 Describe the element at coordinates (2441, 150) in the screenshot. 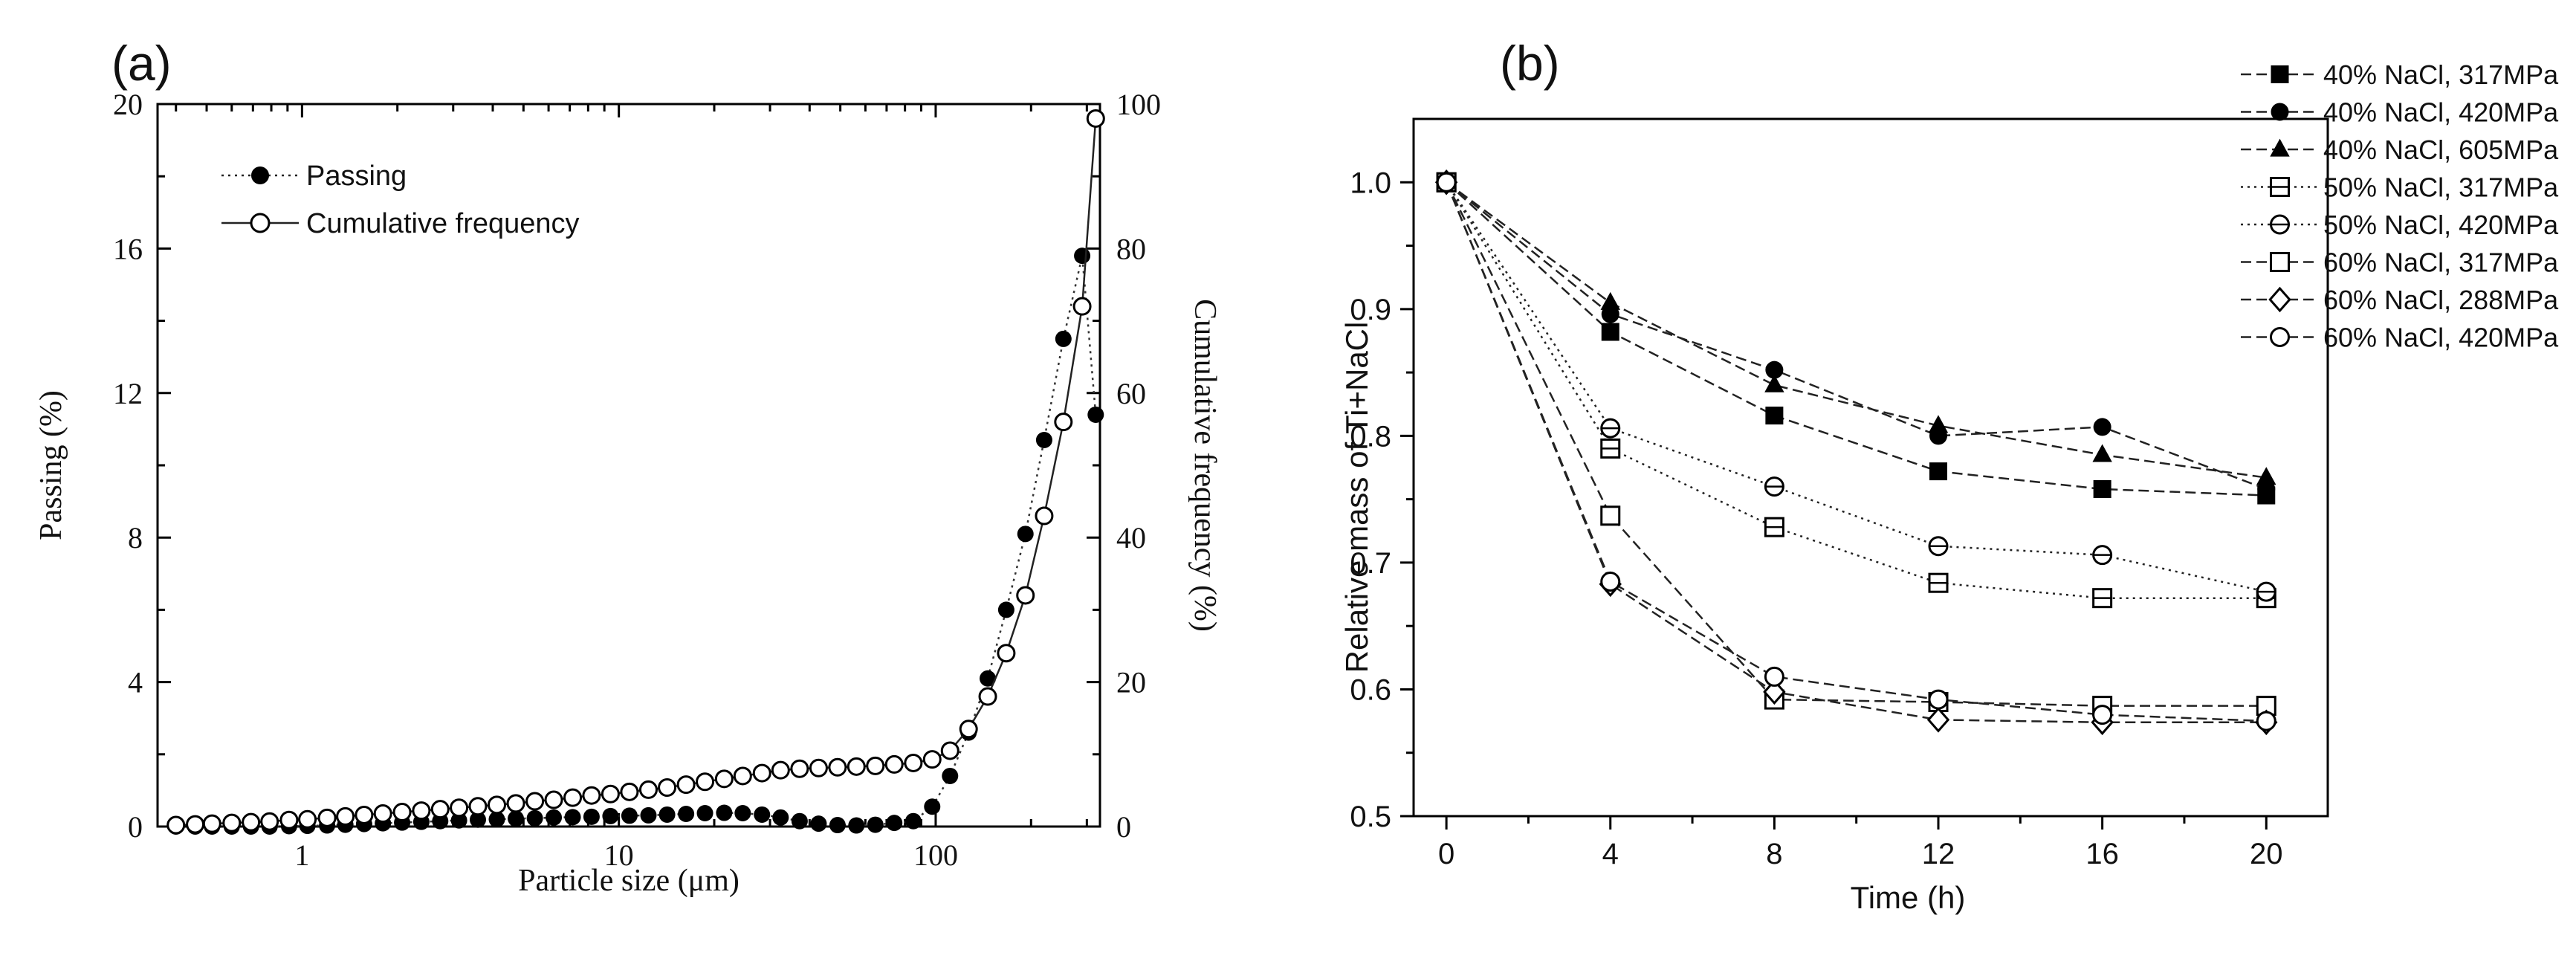

I see `legend-label-40-nacl-605mpa: 40% NaCl, 605MPa` at that location.